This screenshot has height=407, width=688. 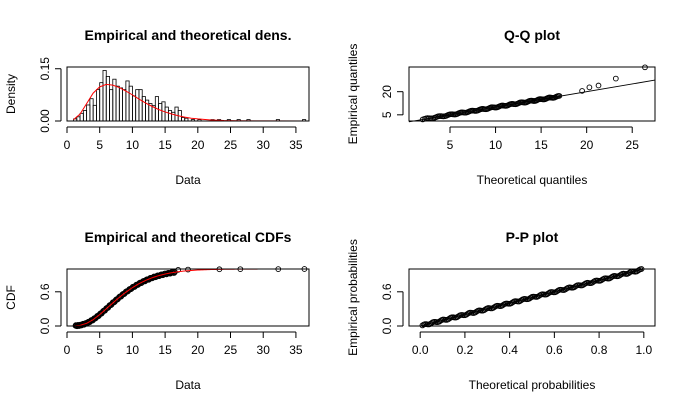 I want to click on x-tick-label: 0.8, so click(x=599, y=350).